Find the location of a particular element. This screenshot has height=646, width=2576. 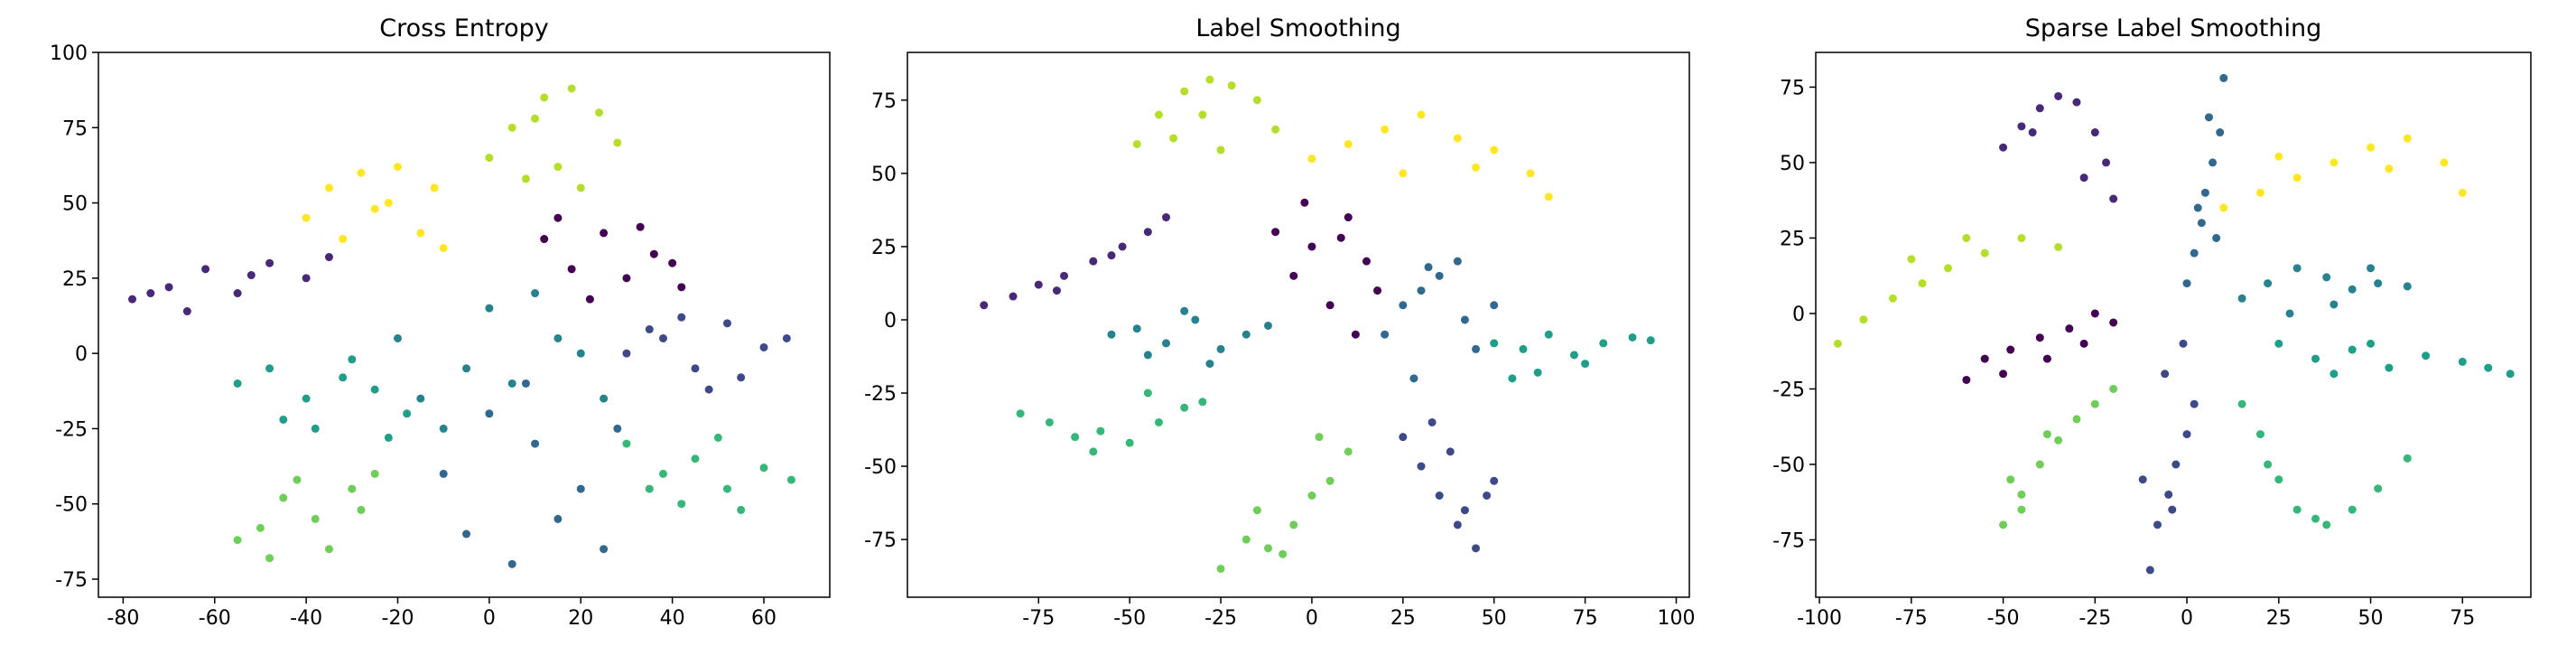

y-tick-label: 50 is located at coordinates (75, 204).